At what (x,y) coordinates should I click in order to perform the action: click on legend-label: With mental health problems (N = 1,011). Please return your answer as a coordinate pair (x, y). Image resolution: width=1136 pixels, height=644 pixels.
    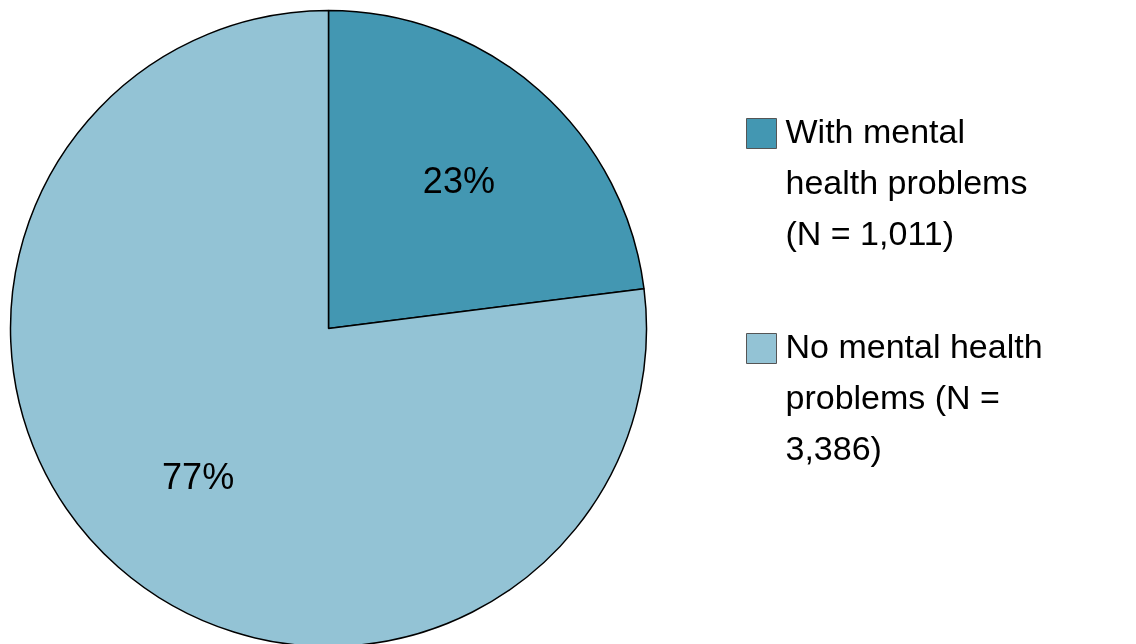
    Looking at the image, I should click on (906, 182).